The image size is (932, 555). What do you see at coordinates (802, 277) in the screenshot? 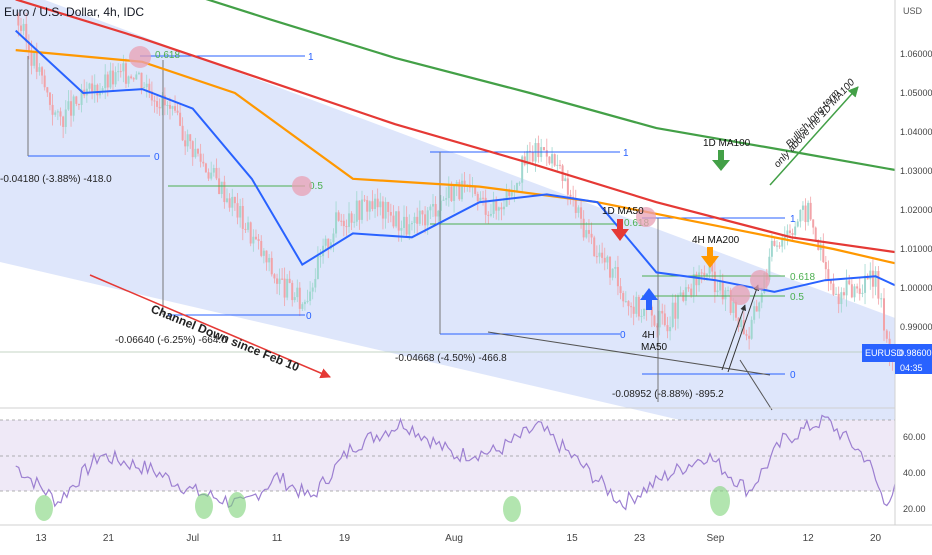
I see `fib-label: 0.618` at bounding box center [802, 277].